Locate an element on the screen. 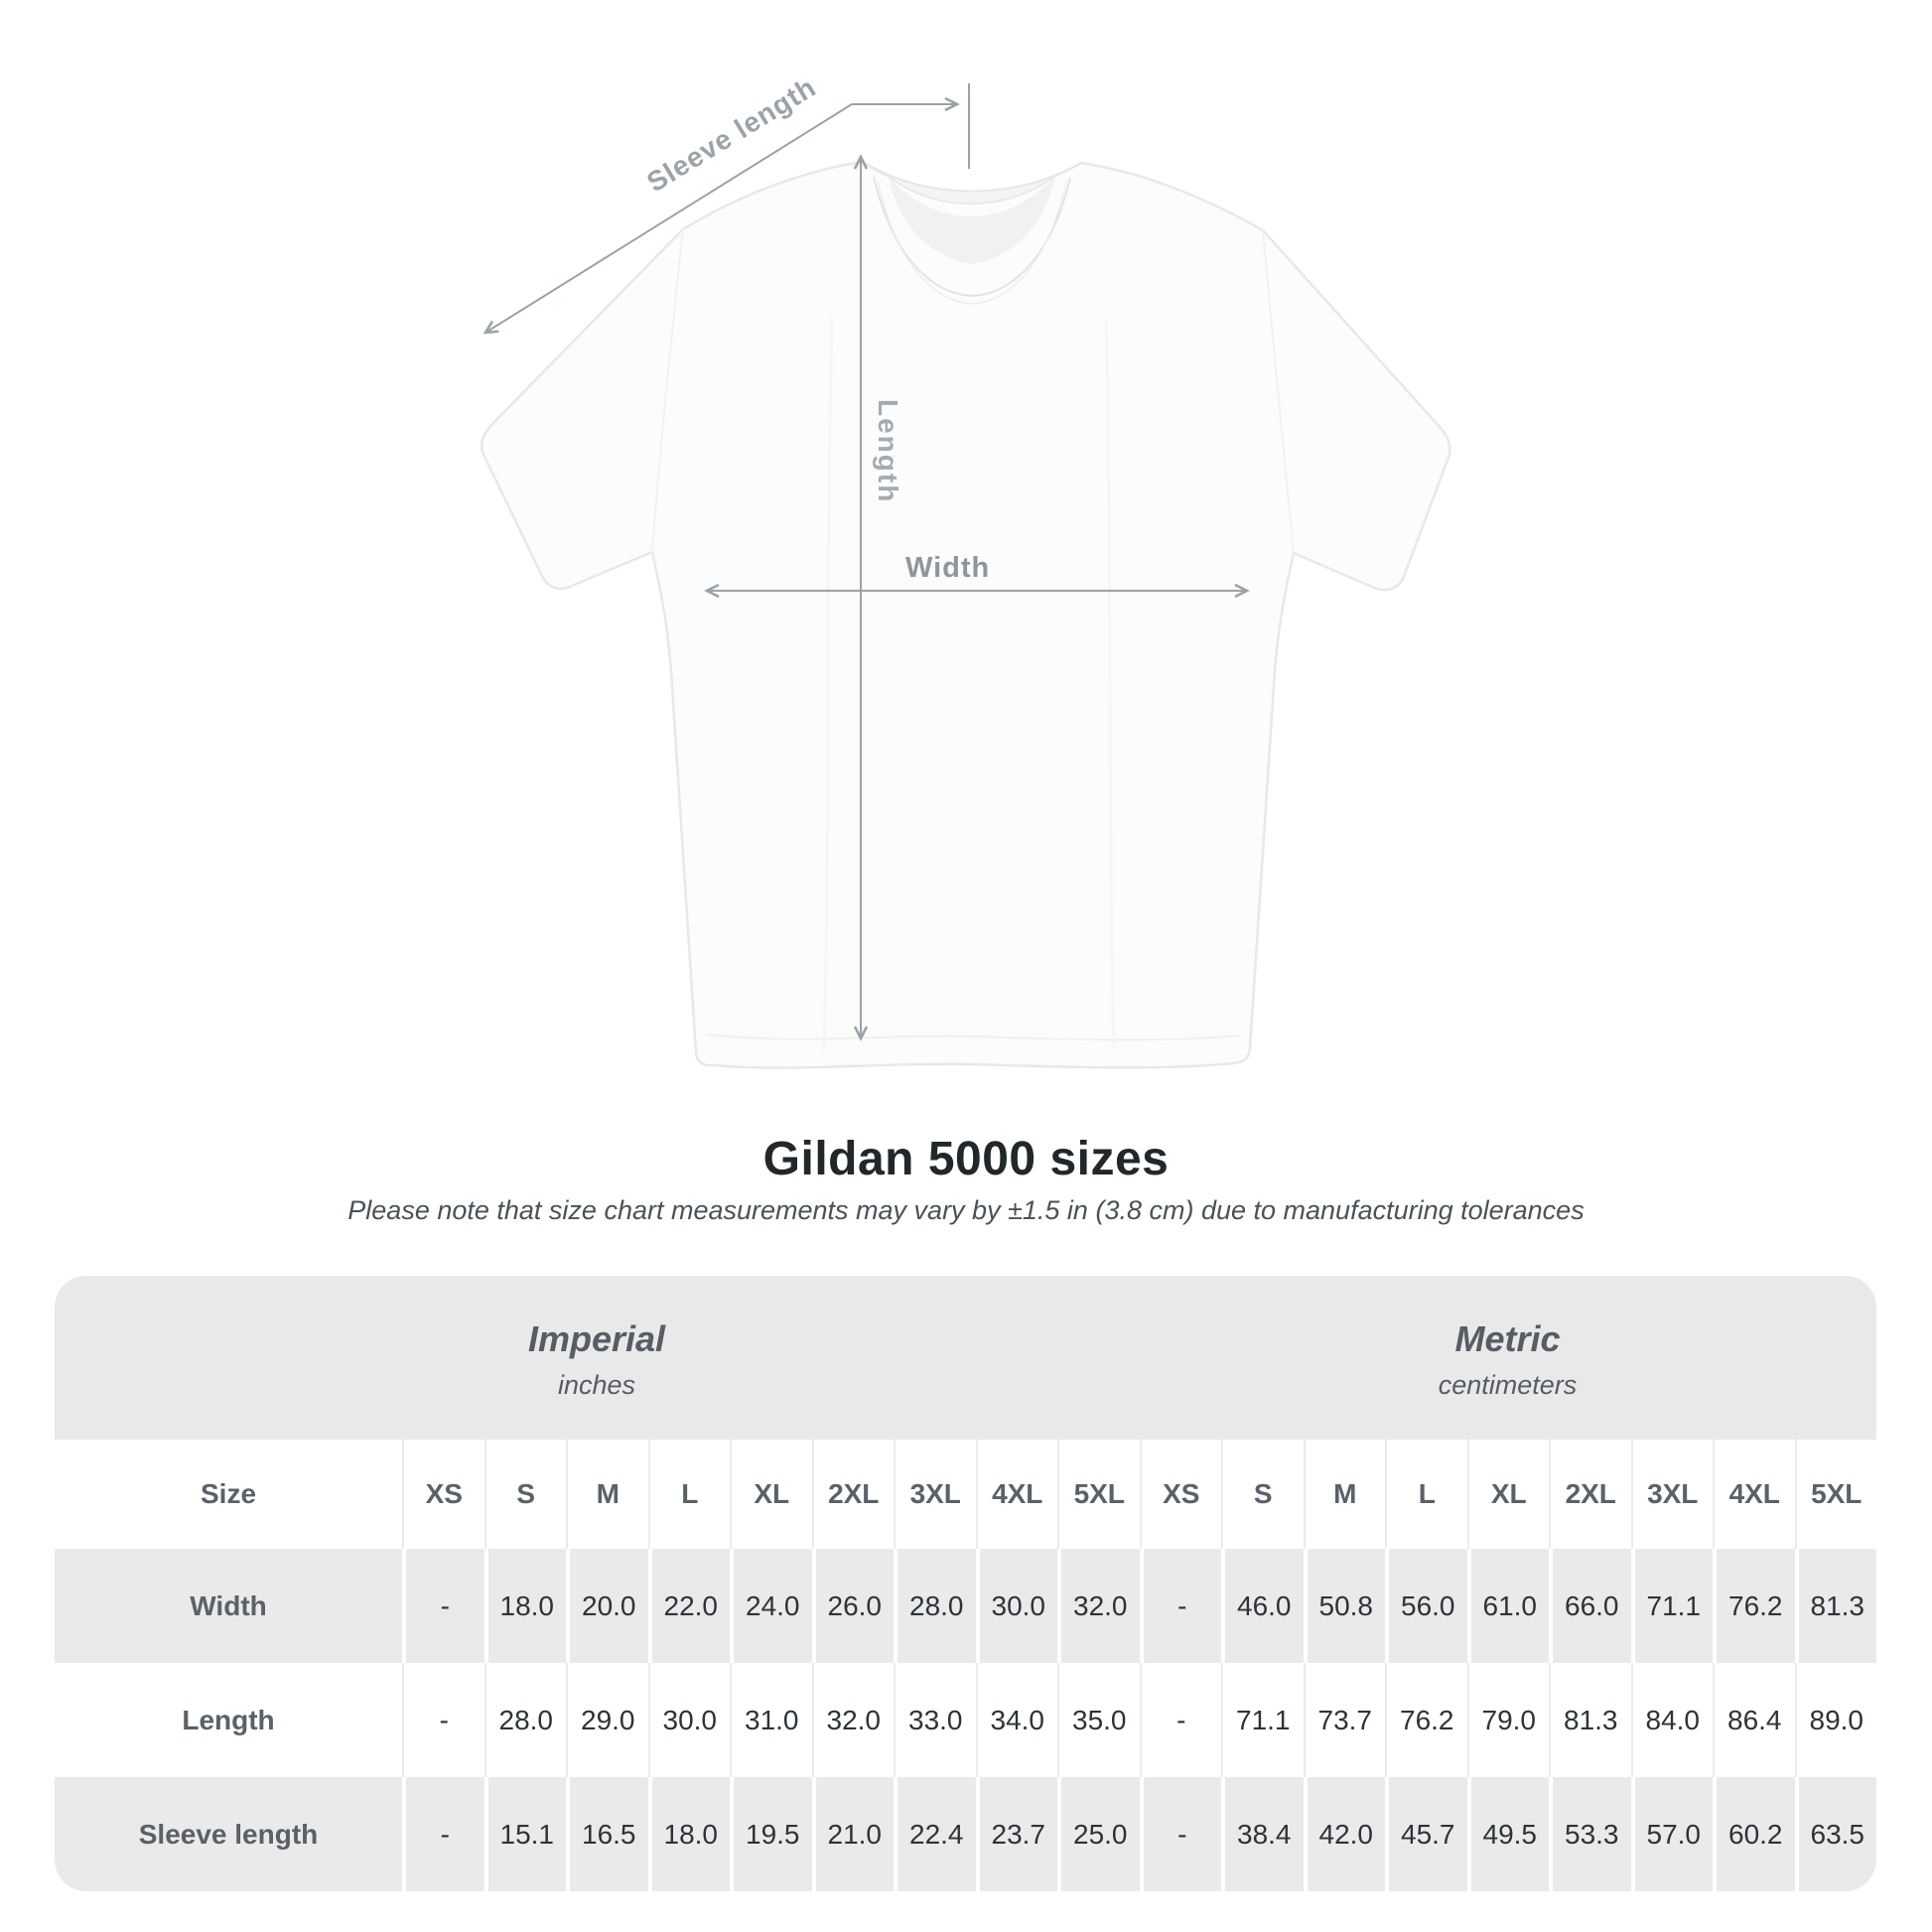 The image size is (1932, 1932). value-cell: 22.0 is located at coordinates (688, 1606).